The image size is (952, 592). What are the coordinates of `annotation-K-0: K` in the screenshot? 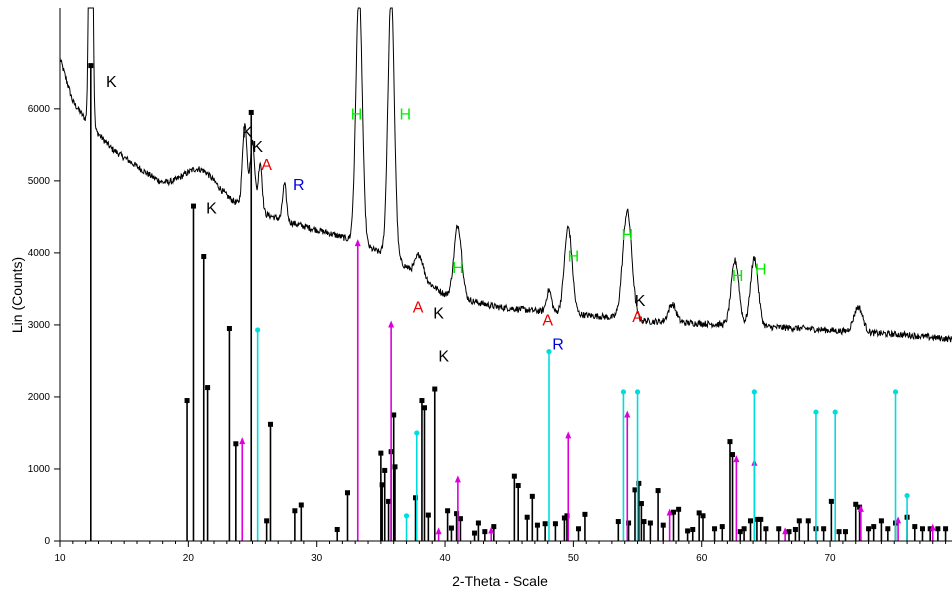 It's located at (111, 82).